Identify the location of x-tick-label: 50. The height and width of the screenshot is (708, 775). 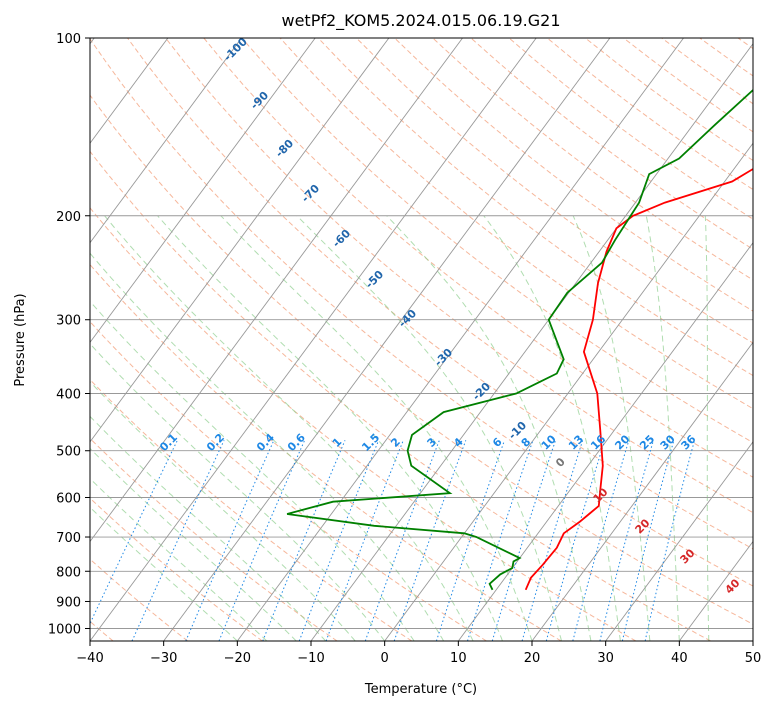
(753, 658).